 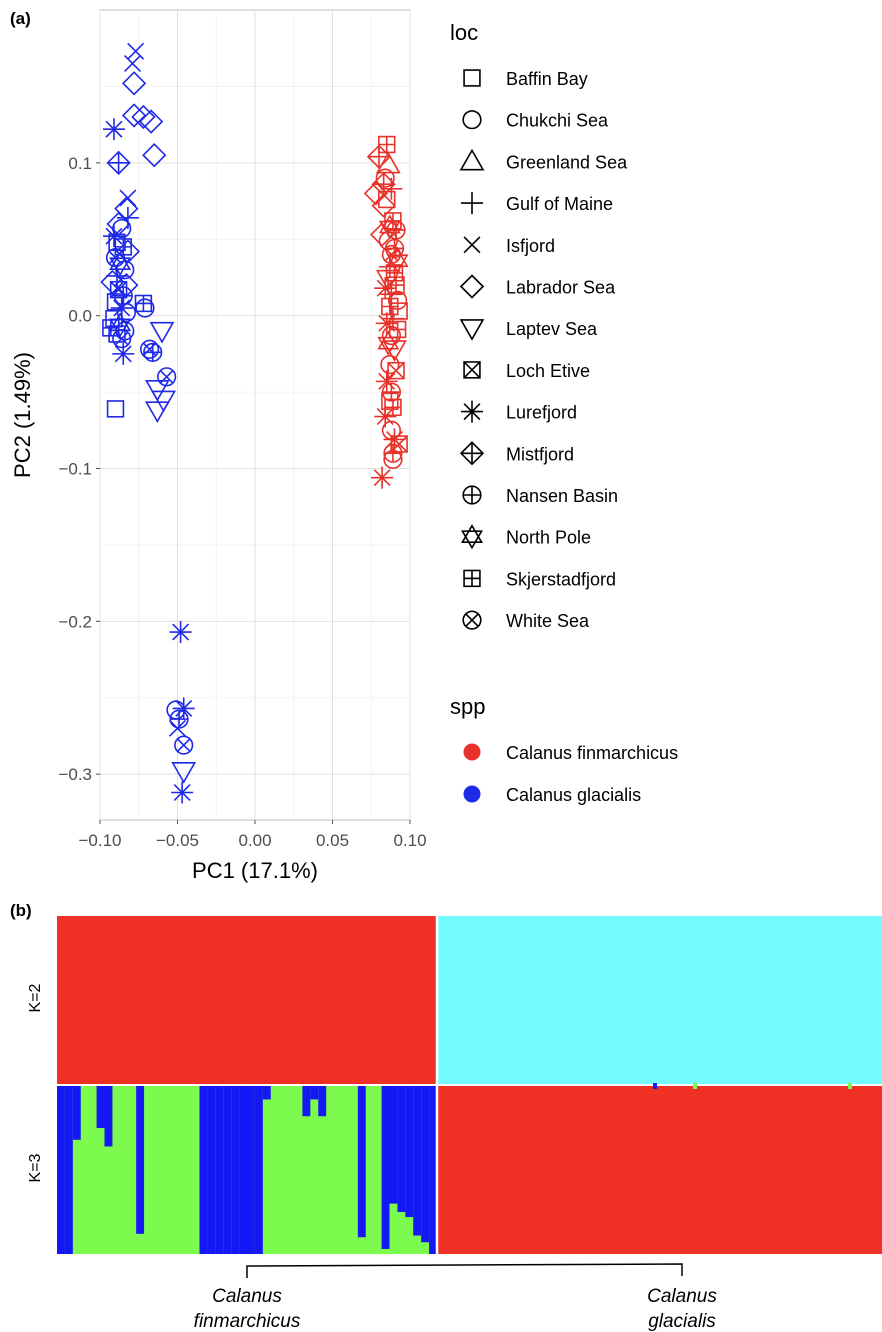 What do you see at coordinates (472, 578) in the screenshot?
I see `legend-key-square-plus` at bounding box center [472, 578].